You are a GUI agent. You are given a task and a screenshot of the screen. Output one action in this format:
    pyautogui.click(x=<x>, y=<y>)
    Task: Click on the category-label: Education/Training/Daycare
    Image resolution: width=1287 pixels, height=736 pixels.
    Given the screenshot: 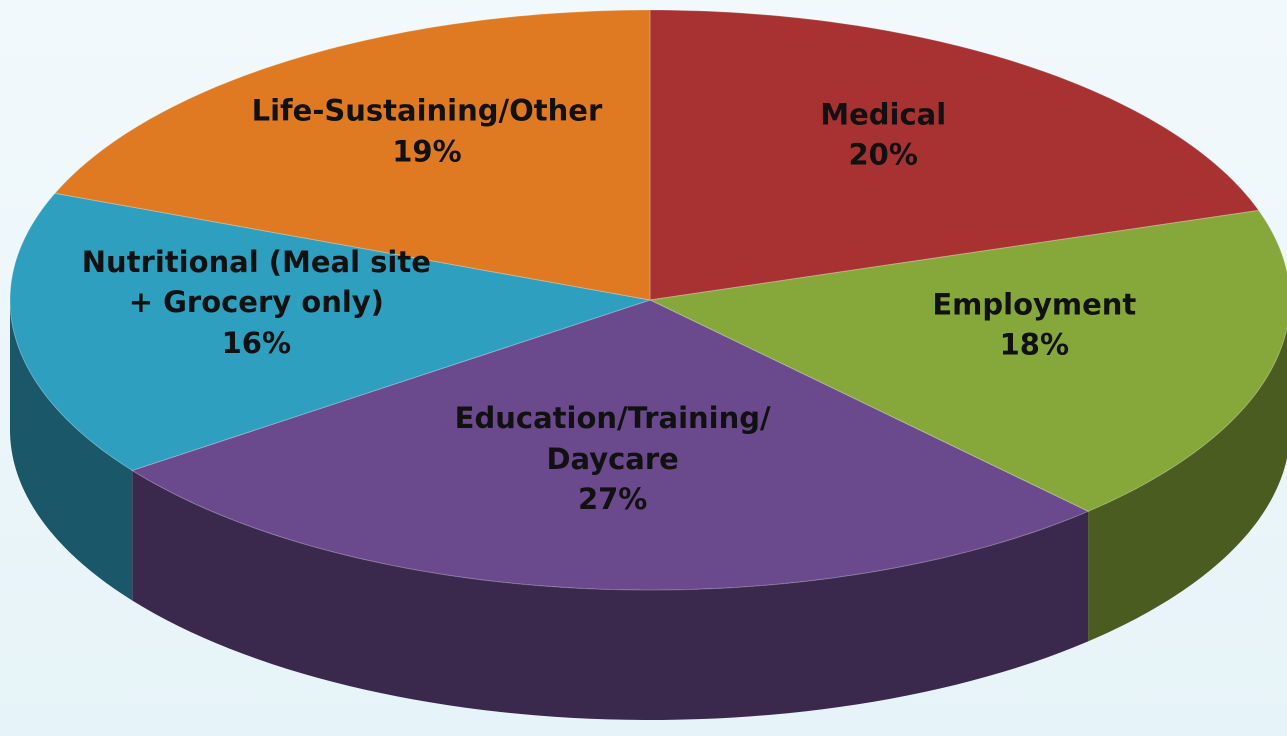 What is the action you would take?
    pyautogui.click(x=612, y=438)
    